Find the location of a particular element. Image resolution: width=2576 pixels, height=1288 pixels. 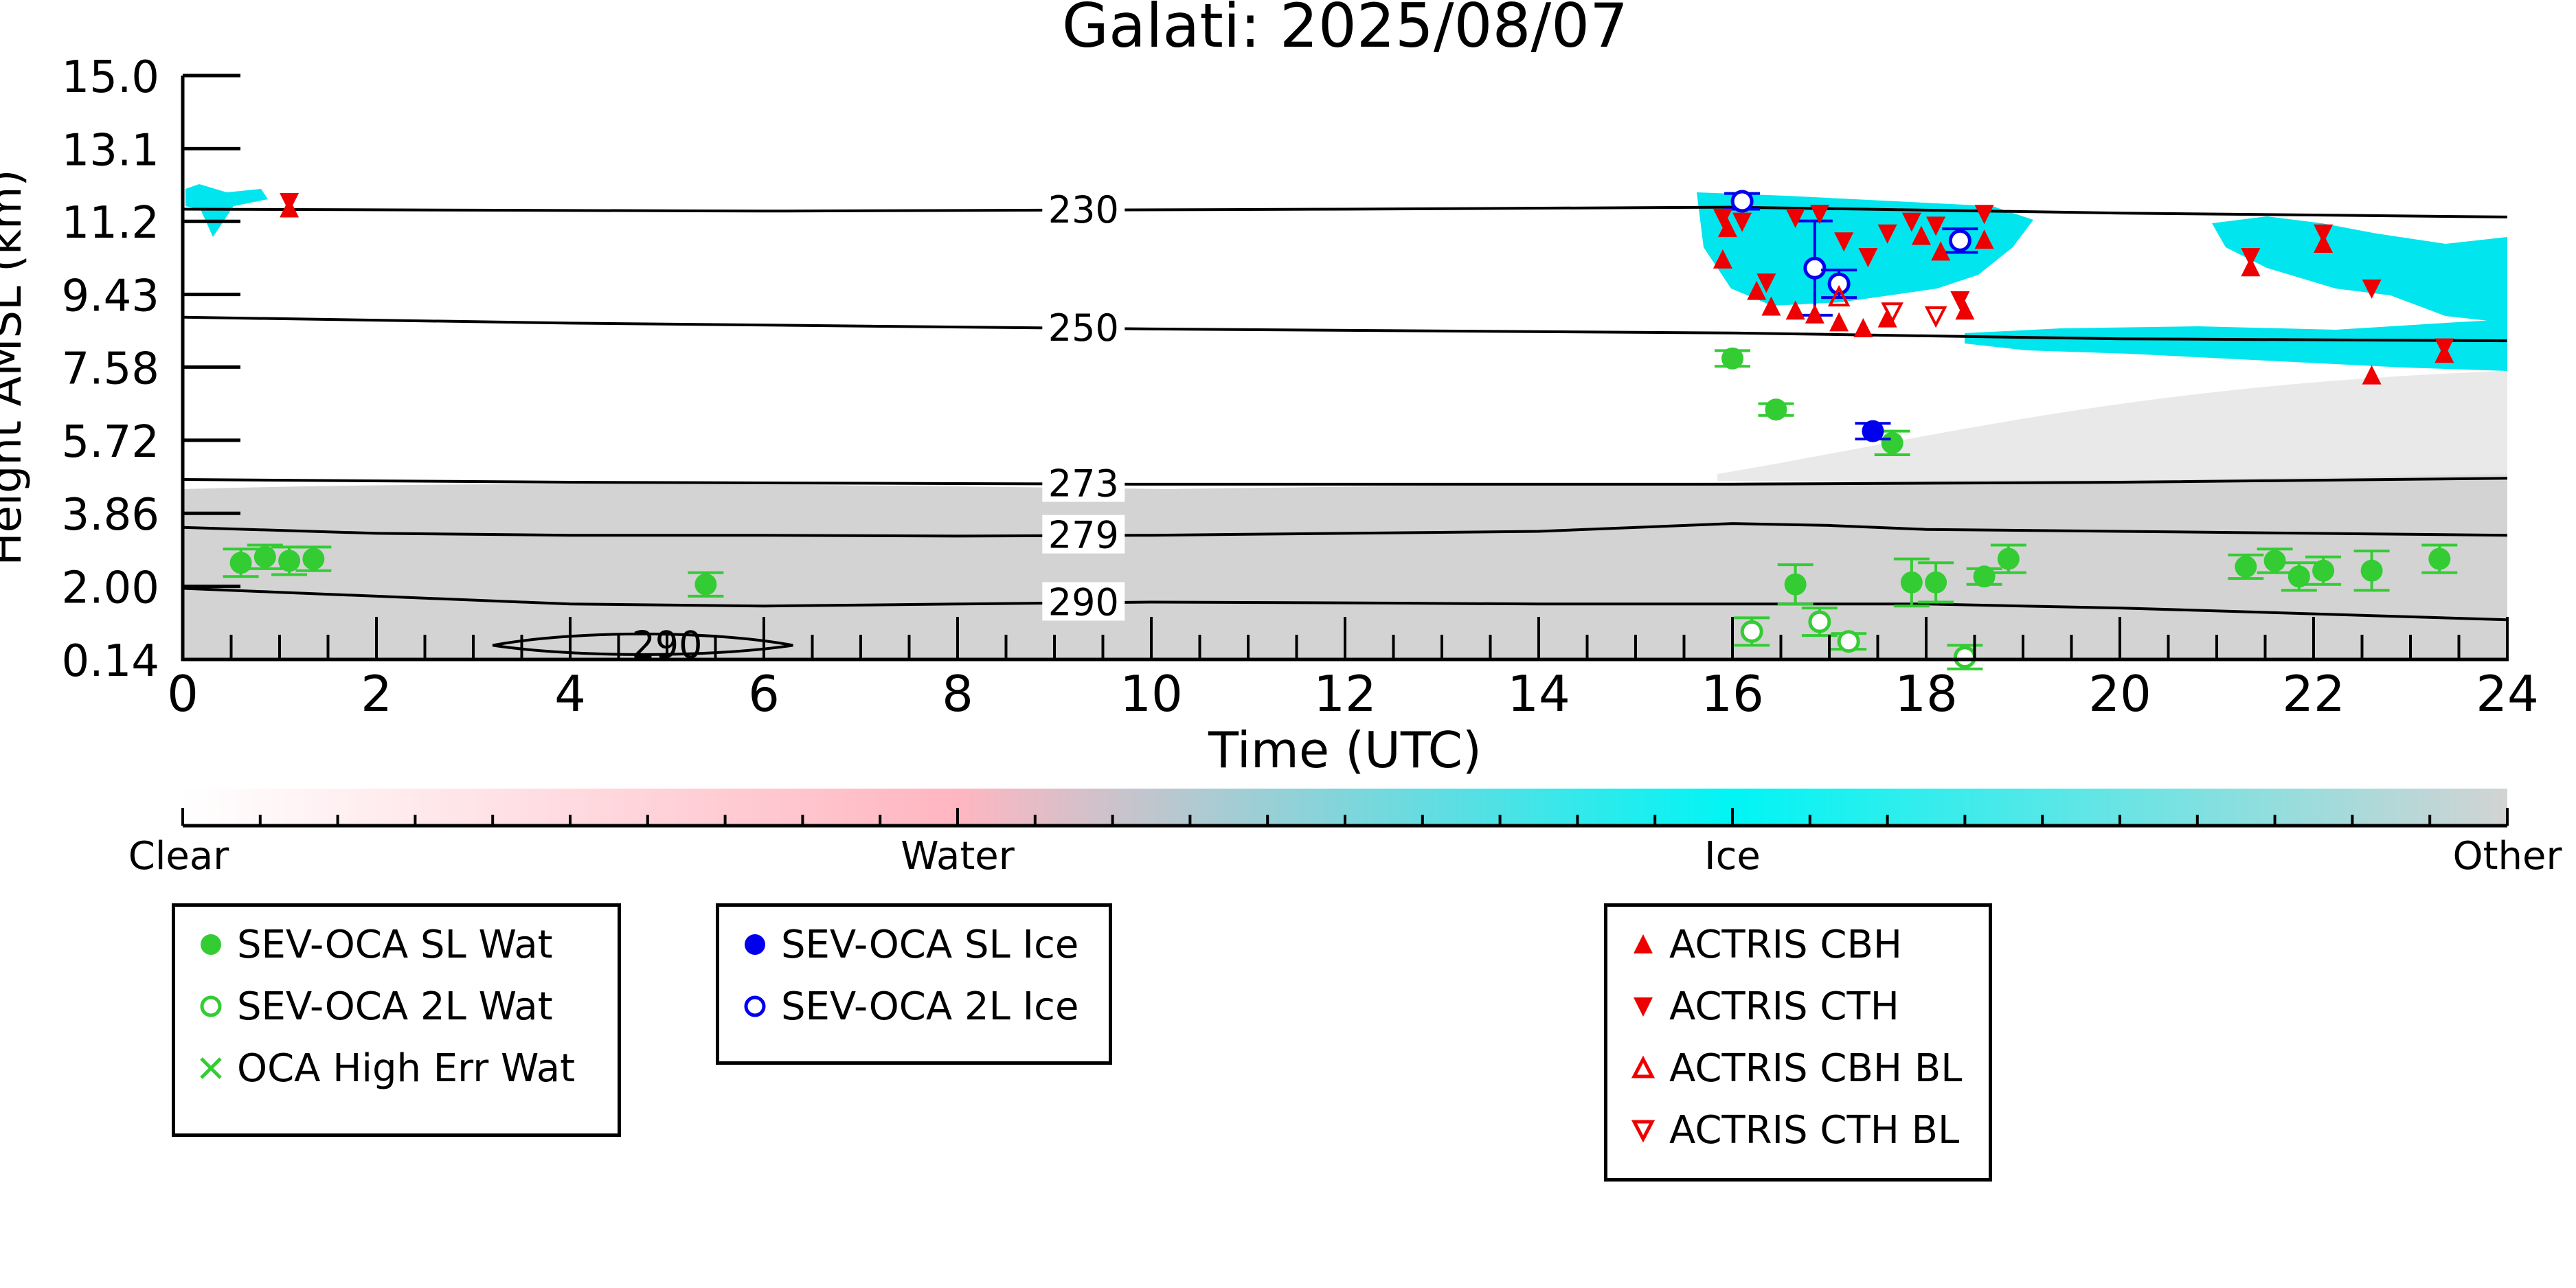

legend-item-actris-cbh-bl: ACTRIS CBH BL is located at coordinates (1791, 1068).